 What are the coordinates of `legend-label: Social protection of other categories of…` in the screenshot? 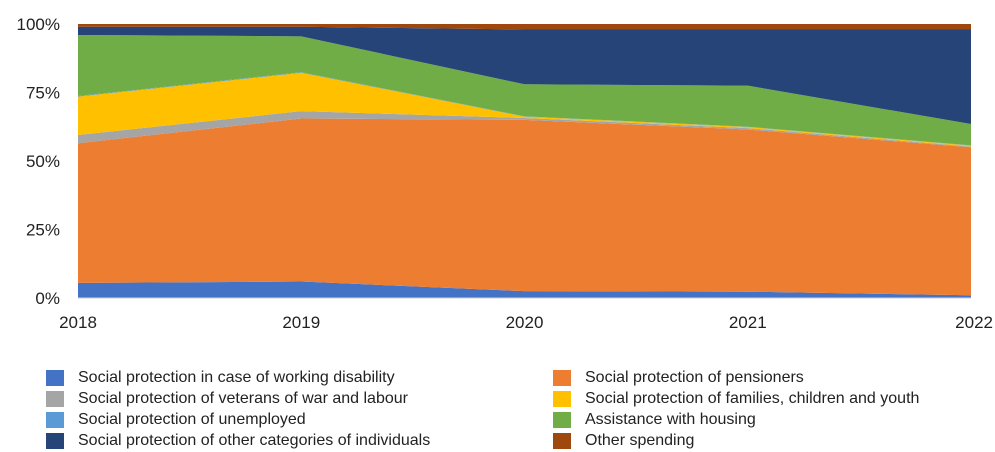 It's located at (254, 440).